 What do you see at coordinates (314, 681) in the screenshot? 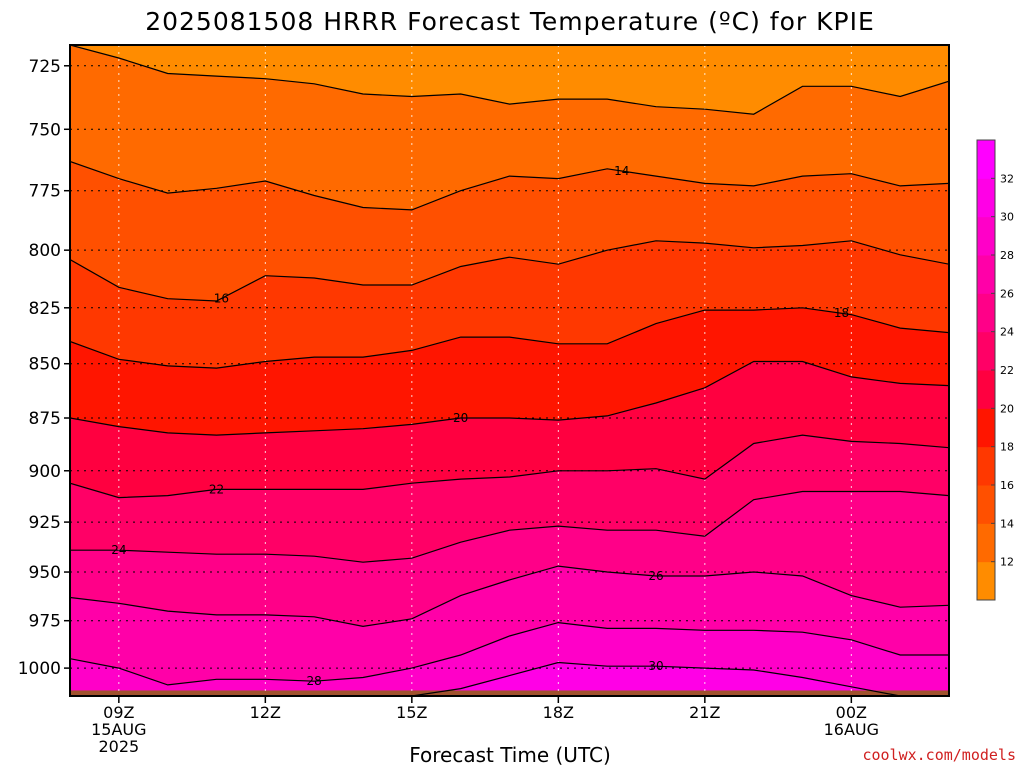
I see `isotherm-label-28: 28` at bounding box center [314, 681].